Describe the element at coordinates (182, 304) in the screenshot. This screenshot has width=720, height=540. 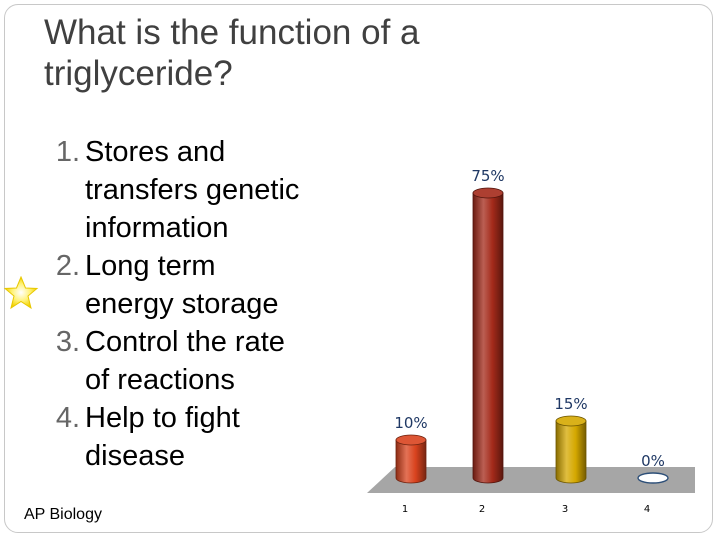
I see `option-text-line: energy storage` at that location.